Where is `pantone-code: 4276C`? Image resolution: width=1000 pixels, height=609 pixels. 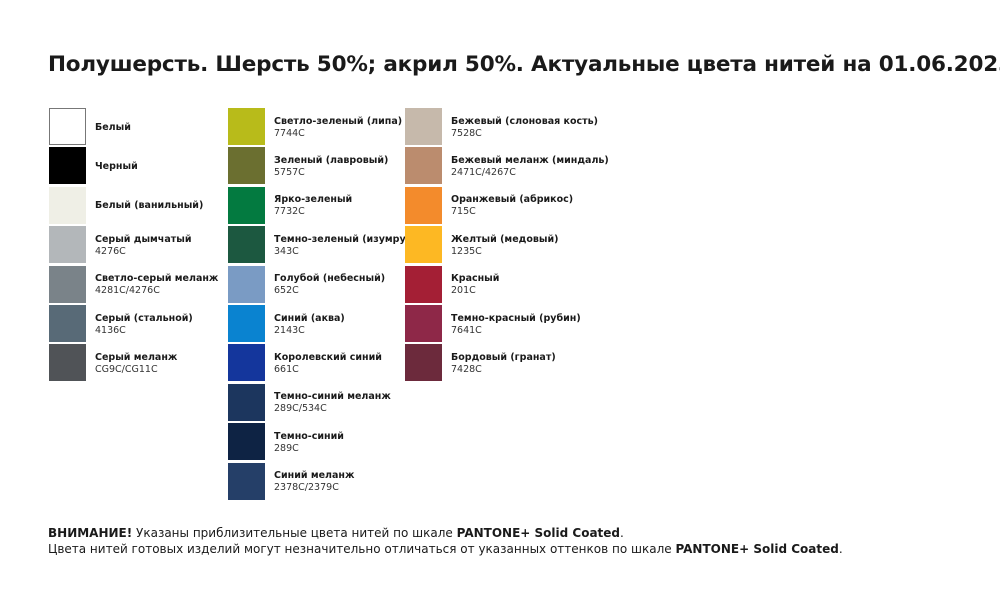
pantone-code: 4276C is located at coordinates (110, 251).